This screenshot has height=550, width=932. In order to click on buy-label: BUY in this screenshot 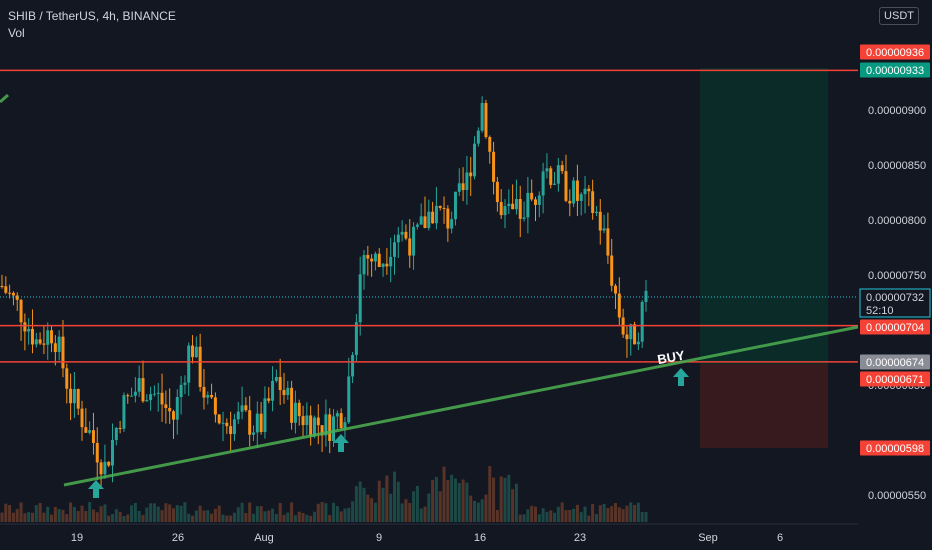, I will do `click(671, 358)`.